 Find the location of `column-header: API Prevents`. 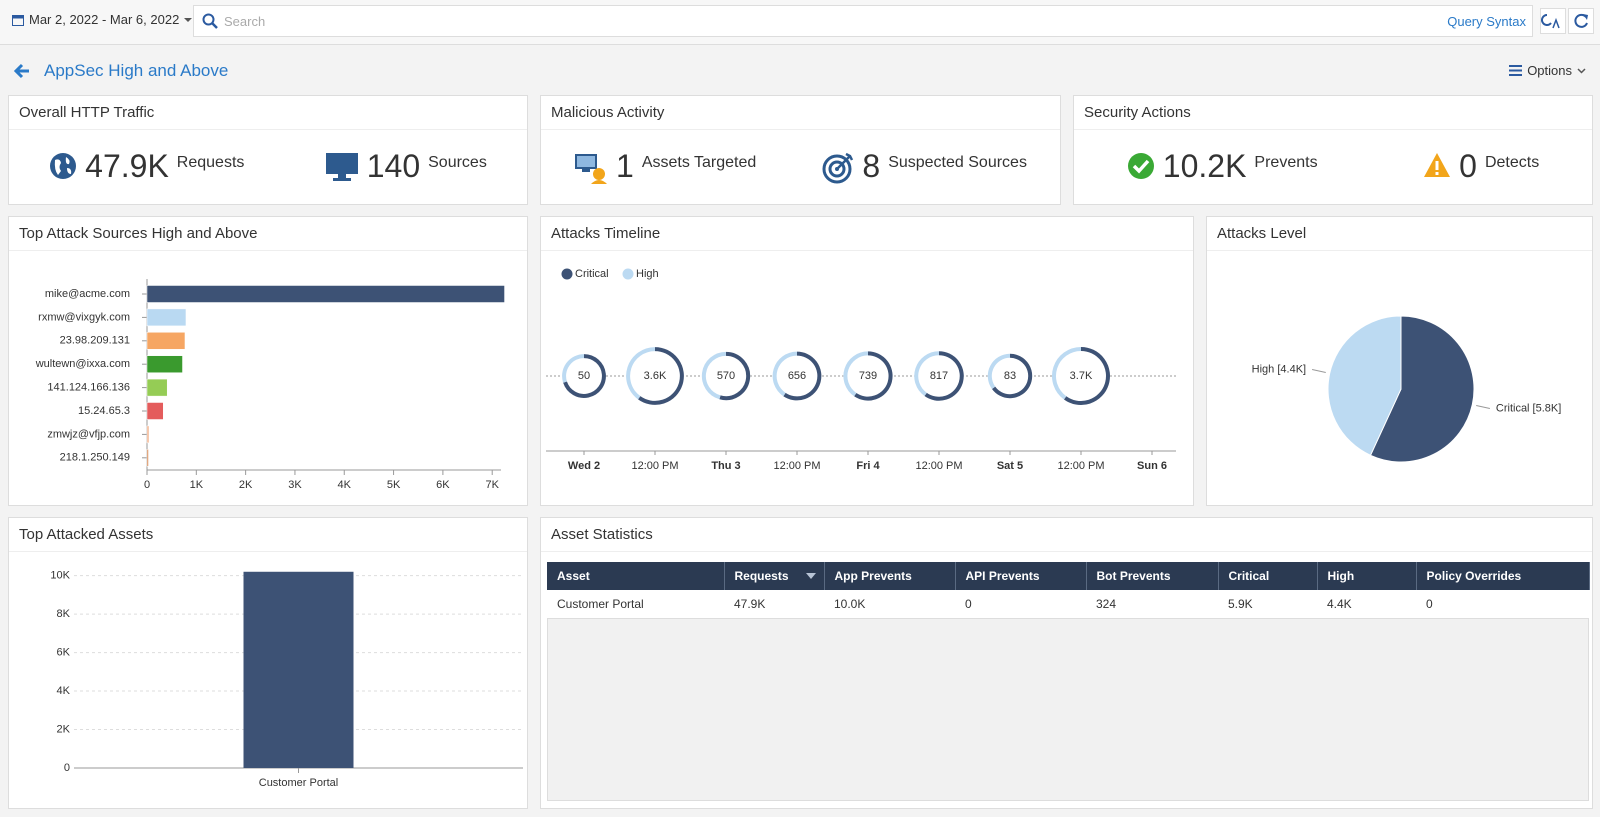

column-header: API Prevents is located at coordinates (1021, 576).